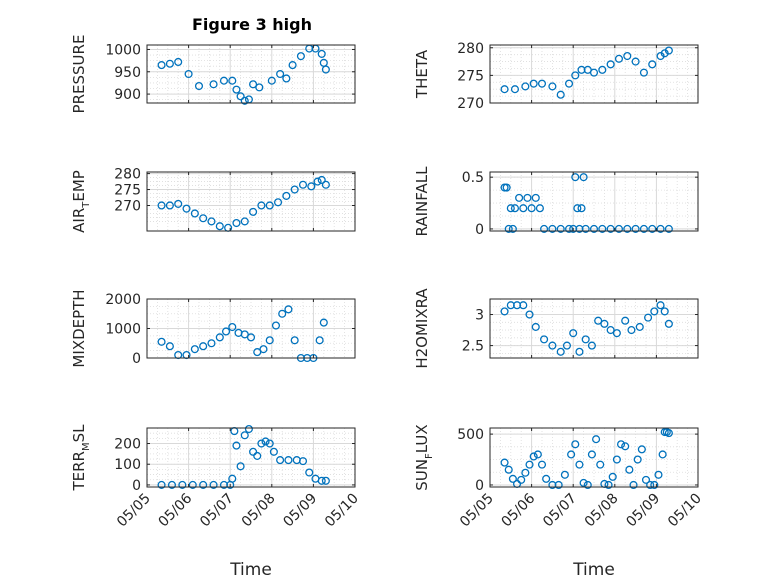 The height and width of the screenshot is (583, 778). Describe the element at coordinates (79, 74) in the screenshot. I see `y-axis-label: PRESSURE` at that location.